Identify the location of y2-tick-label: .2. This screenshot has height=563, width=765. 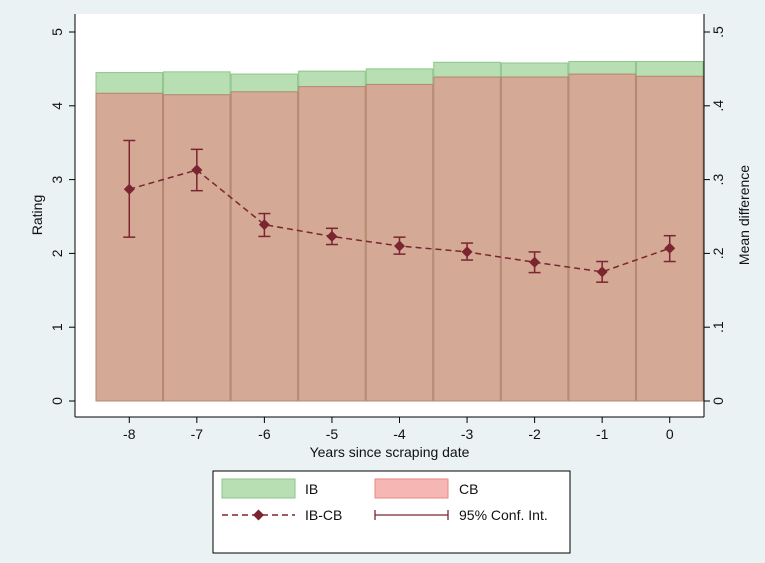
(718, 253).